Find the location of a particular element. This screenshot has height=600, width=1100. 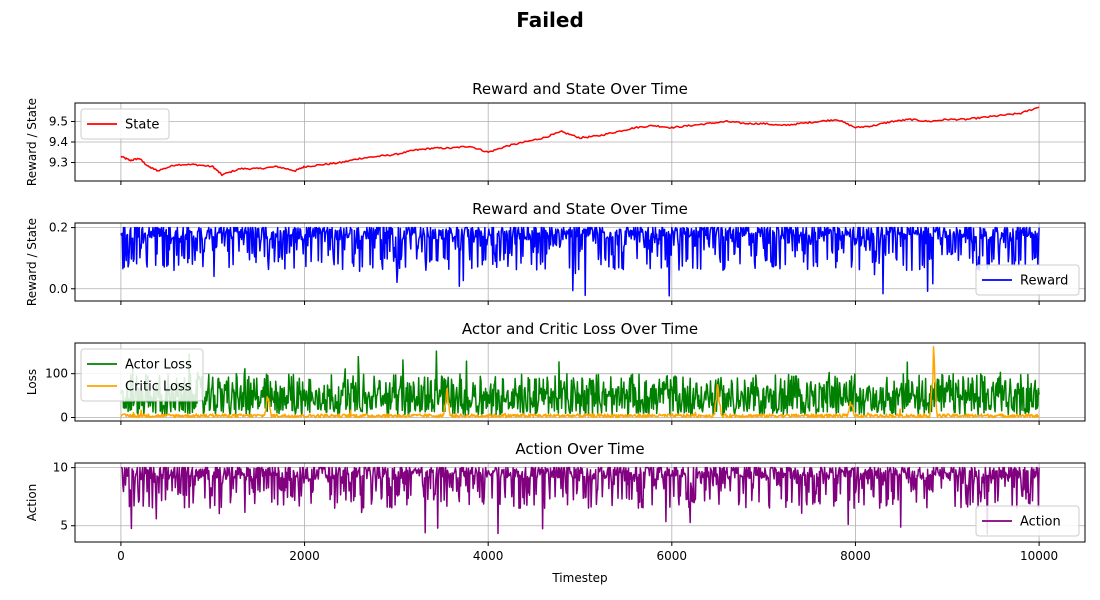

y-axis-label: Loss is located at coordinates (32, 382).